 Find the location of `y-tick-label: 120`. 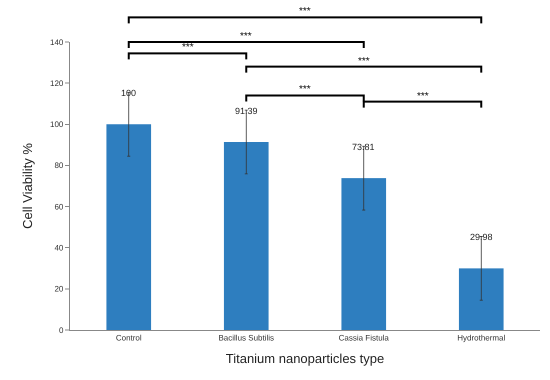

y-tick-label: 120 is located at coordinates (57, 83).